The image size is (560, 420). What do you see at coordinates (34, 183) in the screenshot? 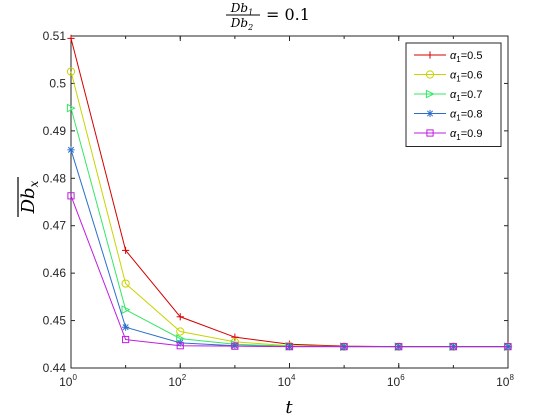
I see `y-label-sub: x` at bounding box center [34, 183].